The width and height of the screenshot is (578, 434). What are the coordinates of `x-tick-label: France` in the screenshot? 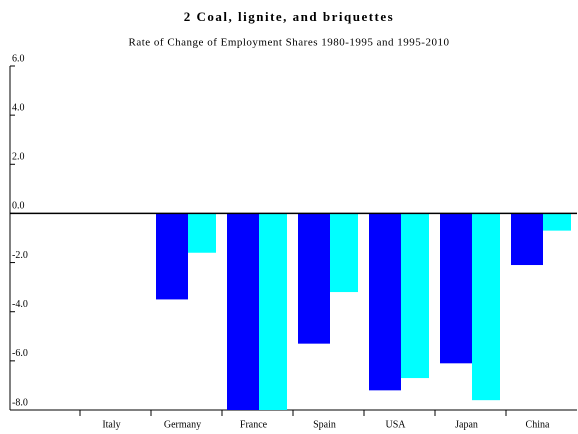 It's located at (254, 424).